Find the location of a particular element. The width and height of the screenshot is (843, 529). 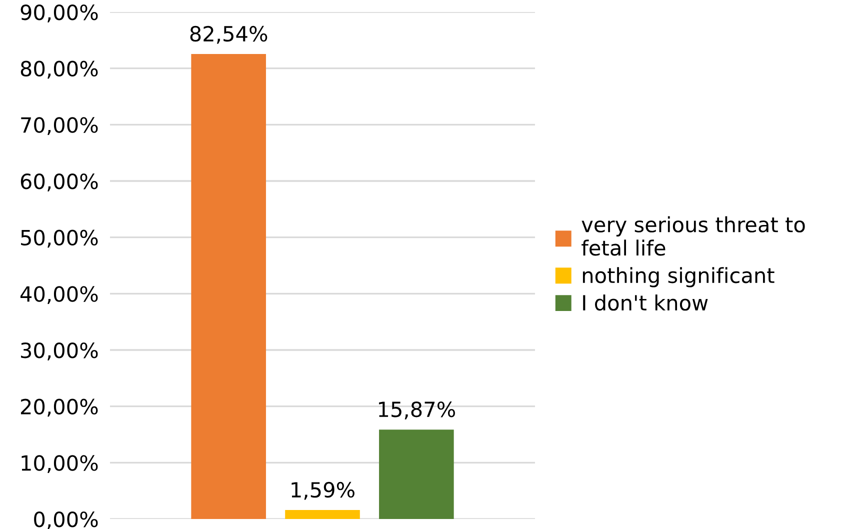

y-tick-label: 50,00% is located at coordinates (59, 239).